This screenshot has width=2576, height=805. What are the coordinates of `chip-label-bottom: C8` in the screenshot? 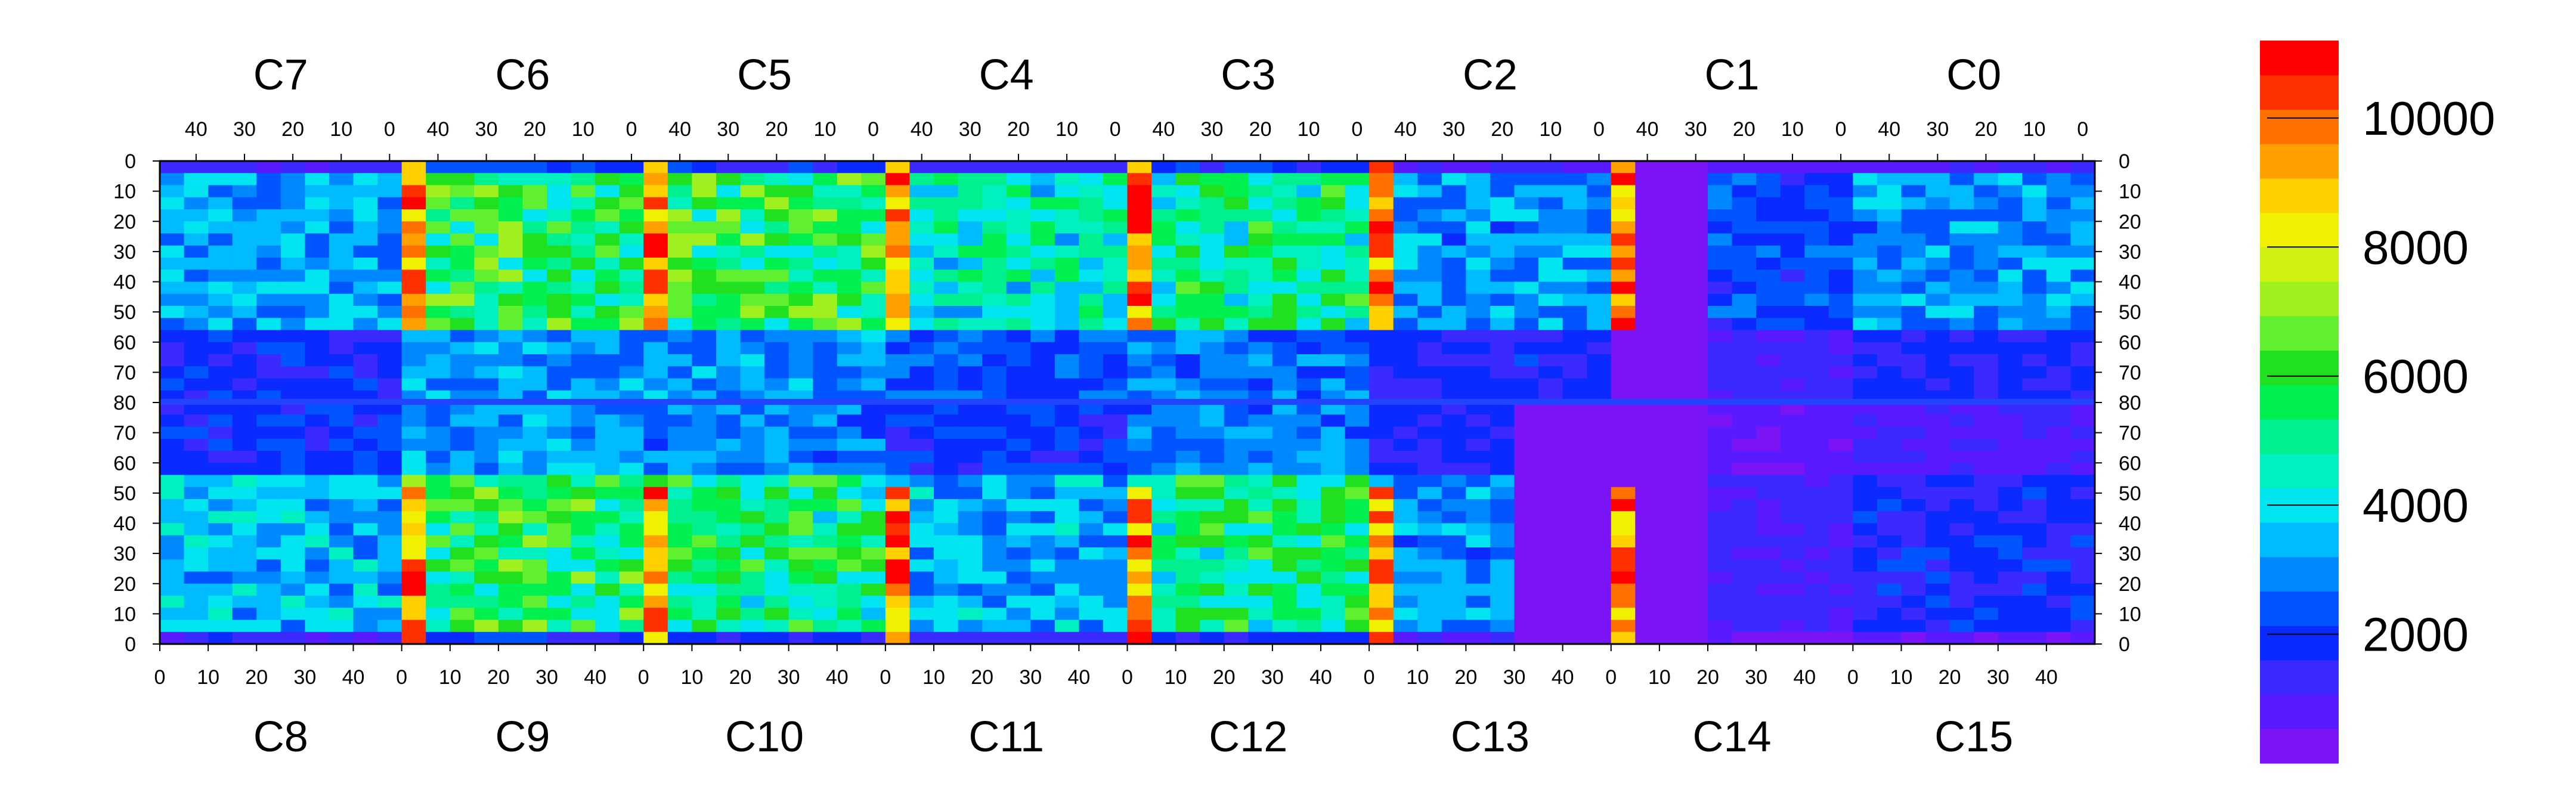 It's located at (280, 737).